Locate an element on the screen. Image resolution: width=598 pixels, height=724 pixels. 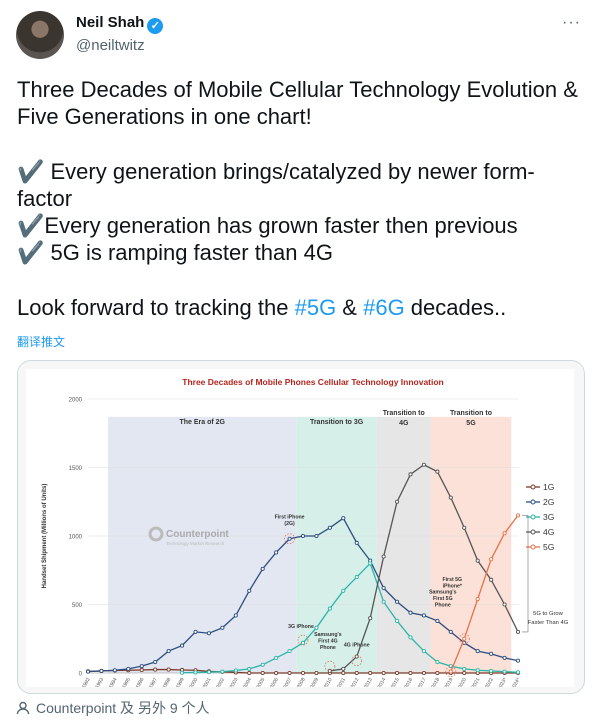
x-tick-label: 2010 is located at coordinates (328, 682).